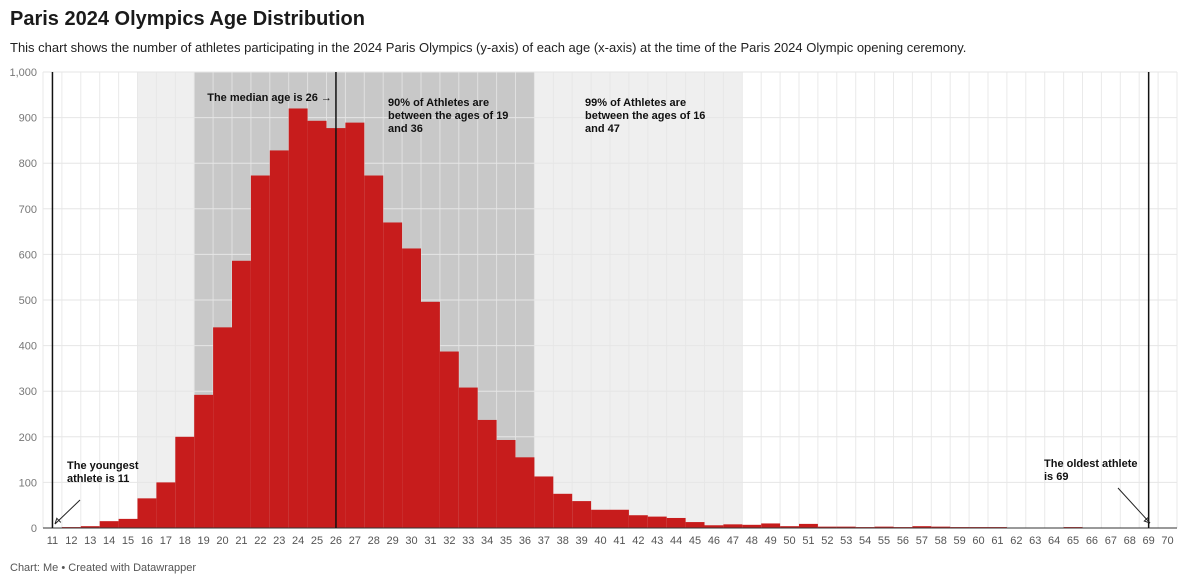 Image resolution: width=1200 pixels, height=585 pixels. What do you see at coordinates (317, 541) in the screenshot?
I see `x-tick-label: 25` at bounding box center [317, 541].